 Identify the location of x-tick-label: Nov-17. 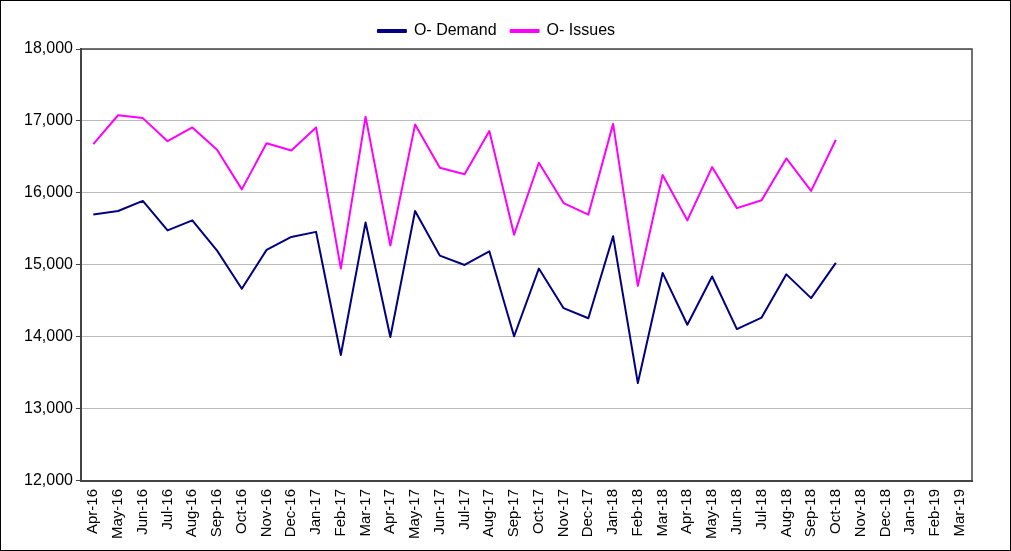
(562, 513).